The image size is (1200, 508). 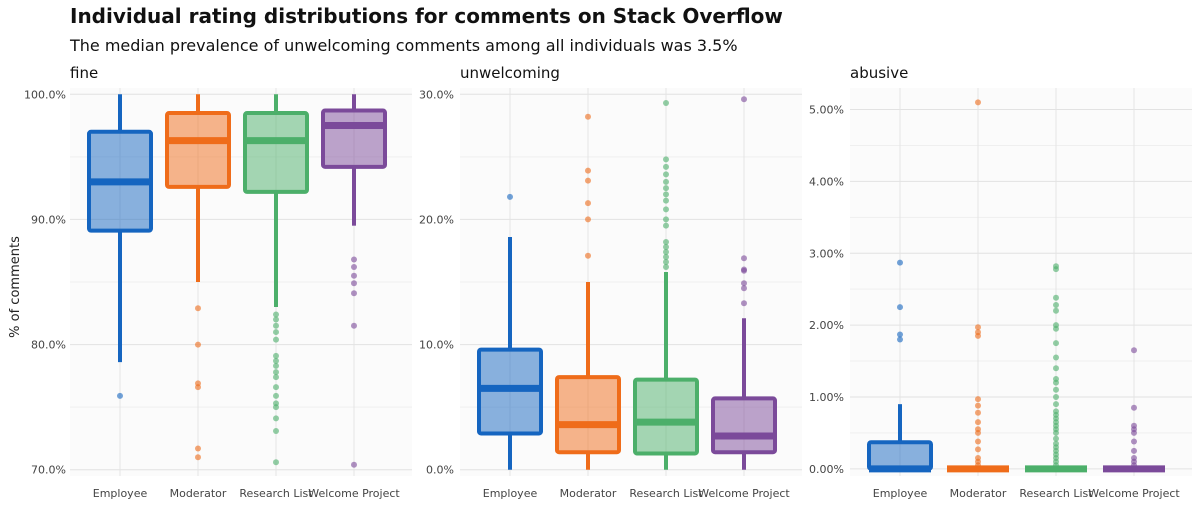 I want to click on x-tick-label: Employee, so click(x=900, y=493).